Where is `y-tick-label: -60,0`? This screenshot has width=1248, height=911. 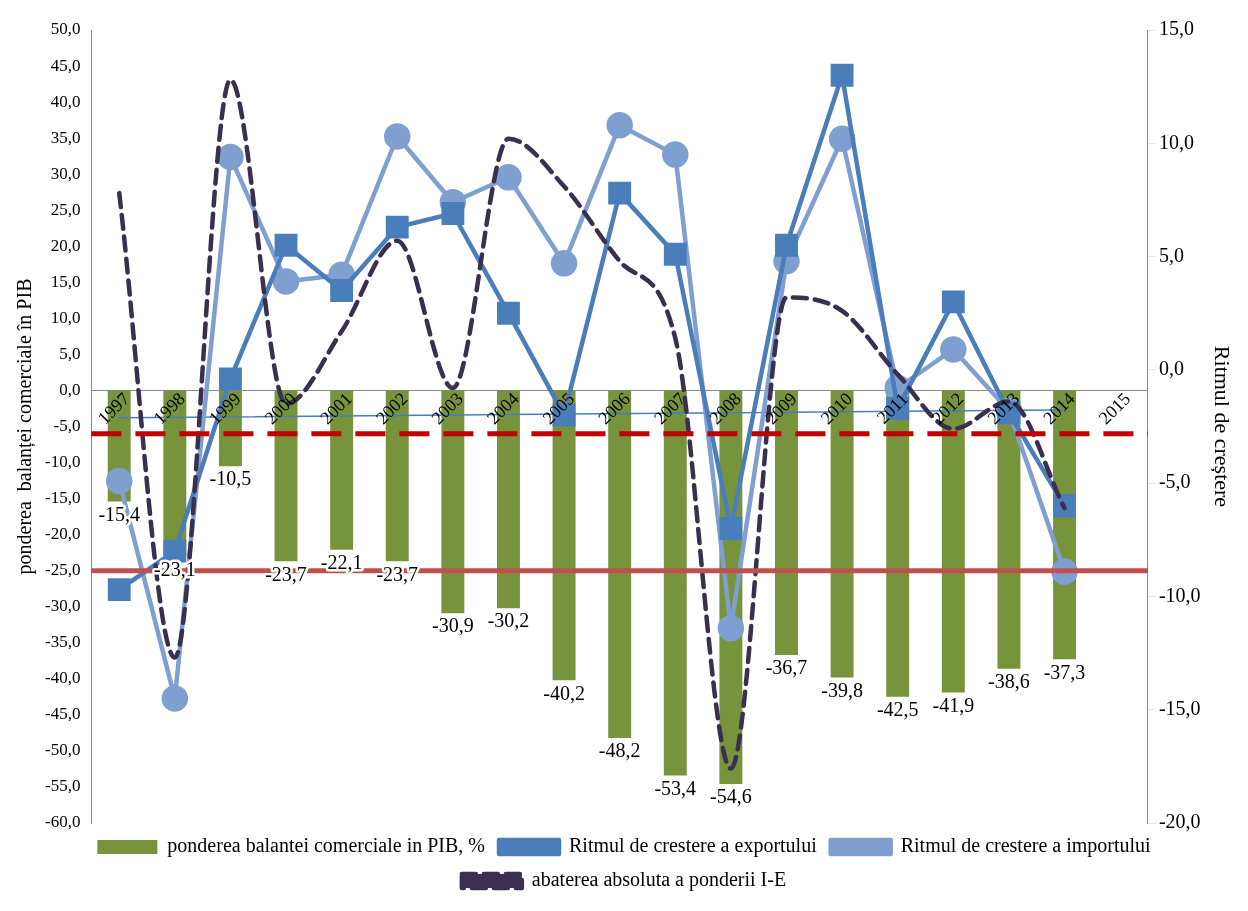 y-tick-label: -60,0 is located at coordinates (62, 822).